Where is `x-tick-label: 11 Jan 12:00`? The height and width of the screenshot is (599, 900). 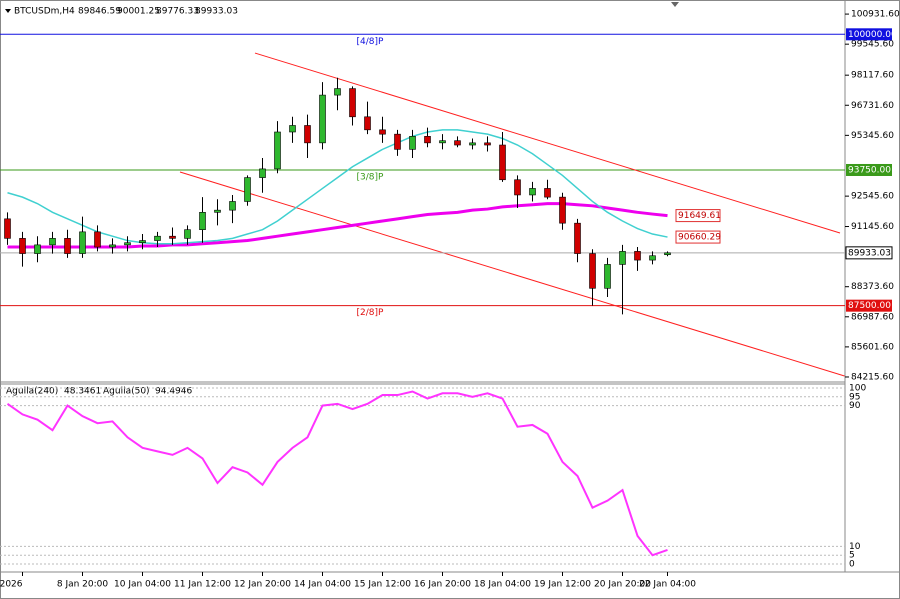 x-tick-label: 11 Jan 12:00 is located at coordinates (202, 585).